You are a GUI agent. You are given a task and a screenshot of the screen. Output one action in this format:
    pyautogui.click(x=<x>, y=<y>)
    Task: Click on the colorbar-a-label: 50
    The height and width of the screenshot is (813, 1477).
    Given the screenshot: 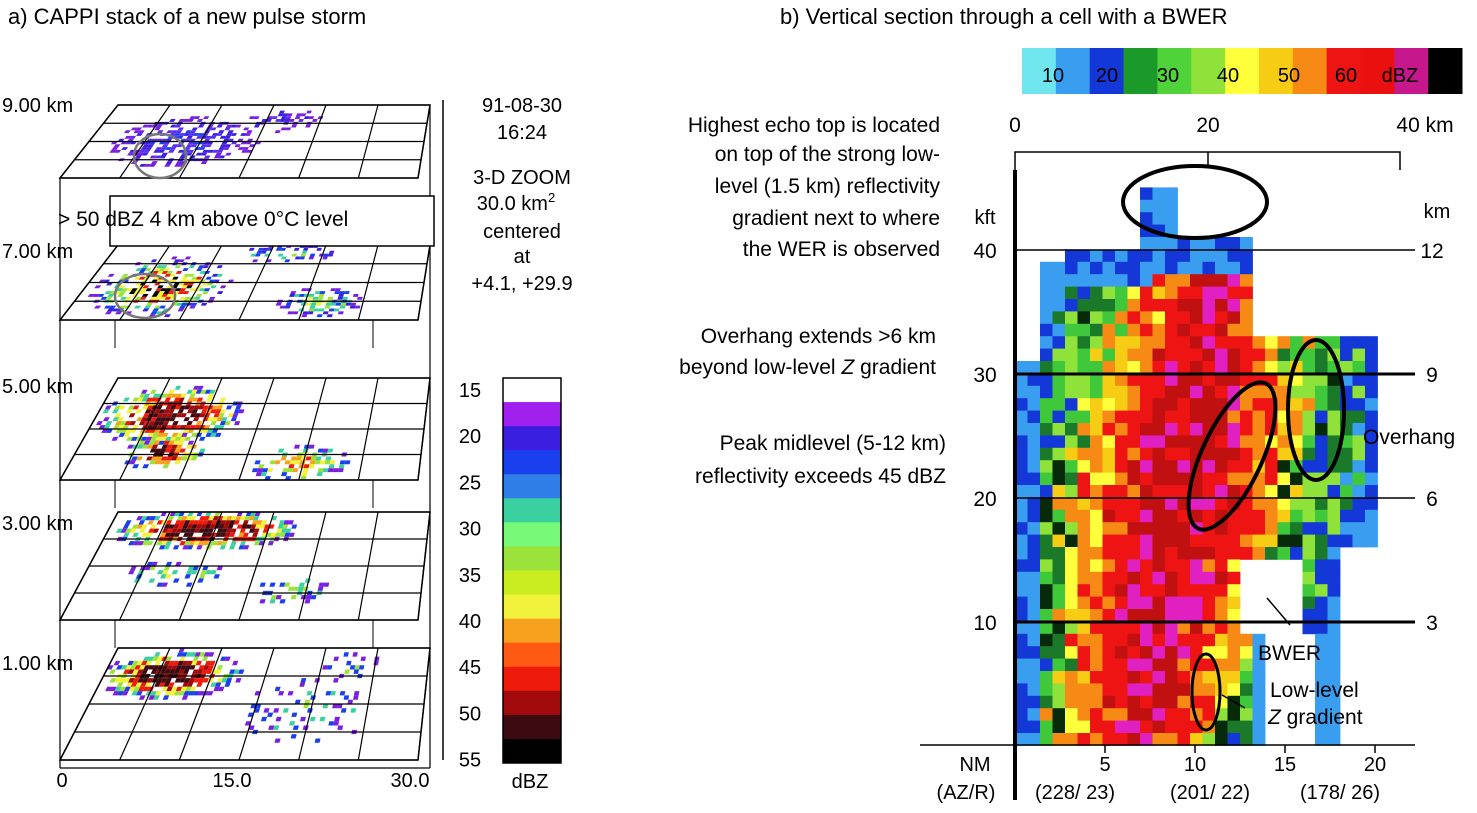 What is the action you would take?
    pyautogui.click(x=470, y=714)
    